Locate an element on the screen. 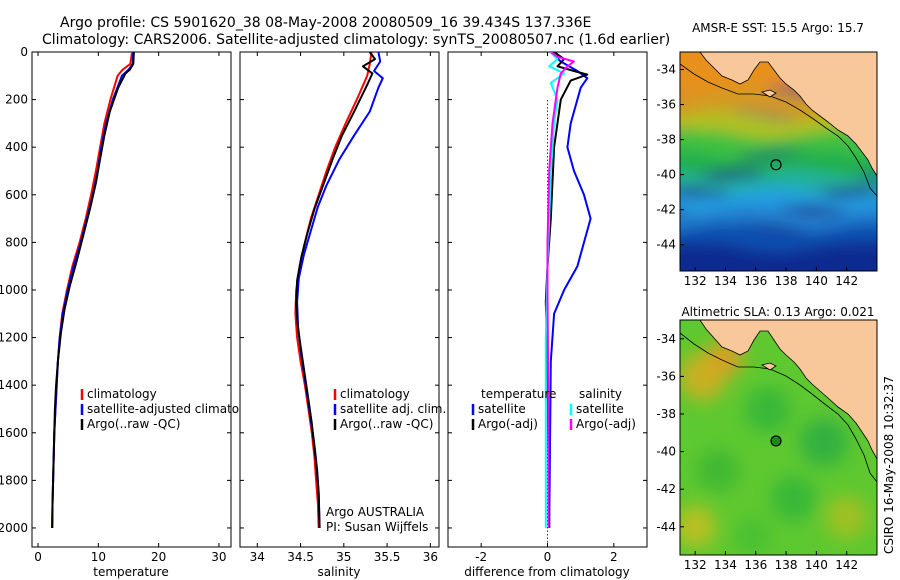 This screenshot has height=580, width=900. sst-map-title: AMSR-E SST: 15.5 Argo: 15.7 is located at coordinates (778, 28).